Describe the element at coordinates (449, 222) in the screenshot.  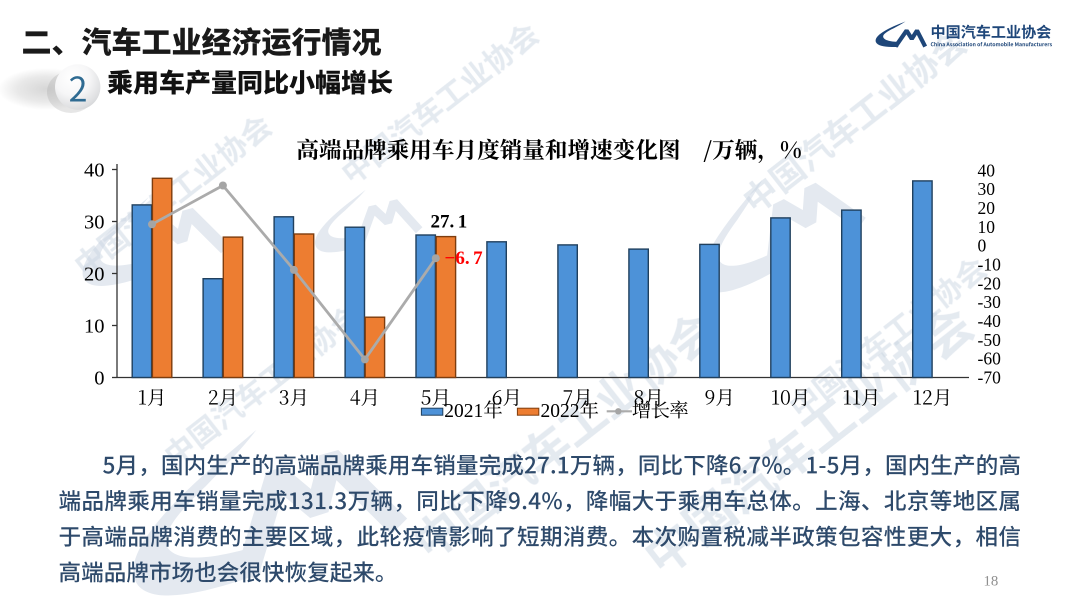
I see `svg-text:27.1: 27. 1` at that location.